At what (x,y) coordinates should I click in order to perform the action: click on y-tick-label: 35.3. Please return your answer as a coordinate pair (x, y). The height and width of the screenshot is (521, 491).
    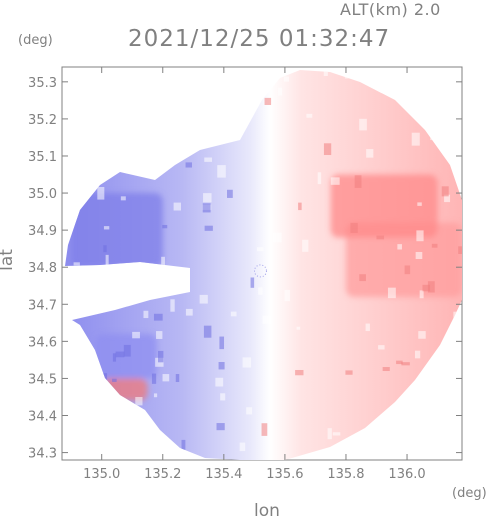
    Looking at the image, I should click on (42, 83).